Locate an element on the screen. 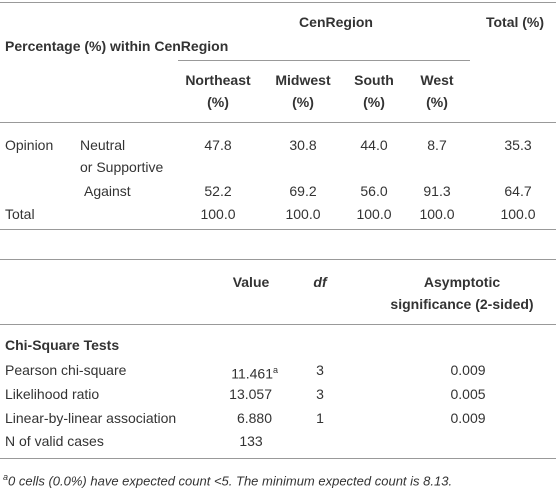 The width and height of the screenshot is (556, 489). total-header: Total (%) is located at coordinates (515, 22).